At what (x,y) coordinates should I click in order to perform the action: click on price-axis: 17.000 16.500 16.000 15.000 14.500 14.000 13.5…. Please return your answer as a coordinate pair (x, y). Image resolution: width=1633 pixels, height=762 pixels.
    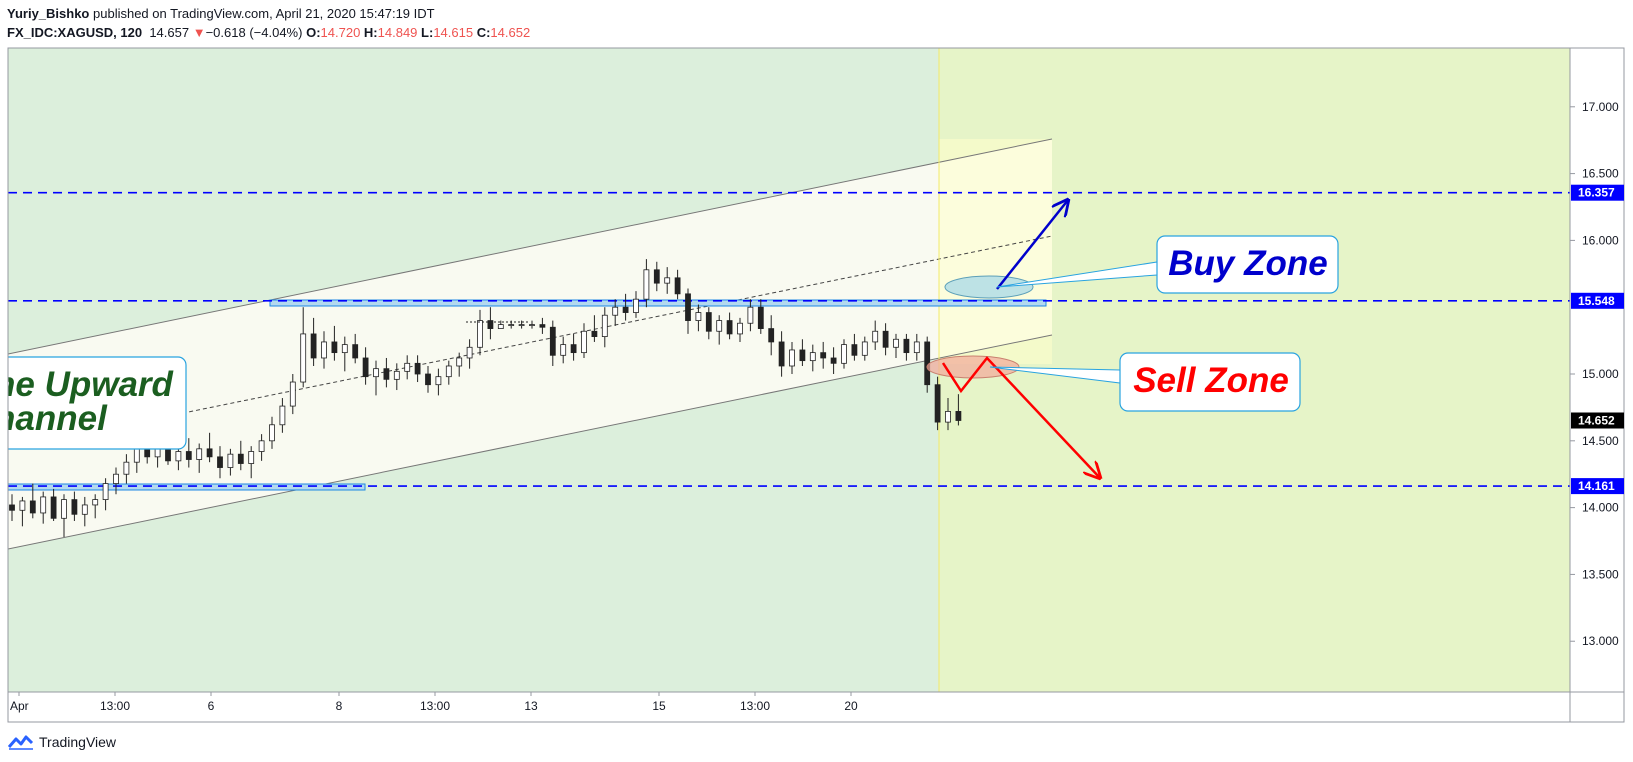
    Looking at the image, I should click on (1597, 374).